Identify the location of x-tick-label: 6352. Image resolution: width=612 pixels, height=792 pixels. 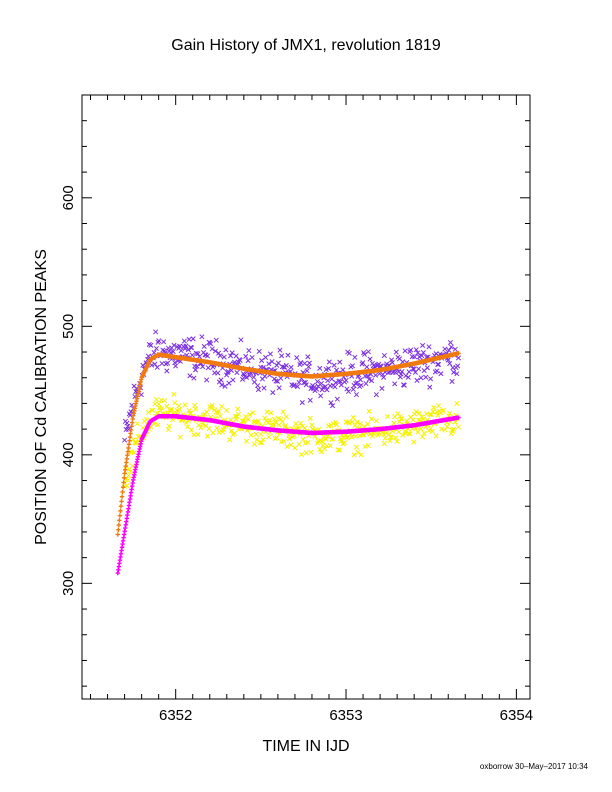
(175, 715).